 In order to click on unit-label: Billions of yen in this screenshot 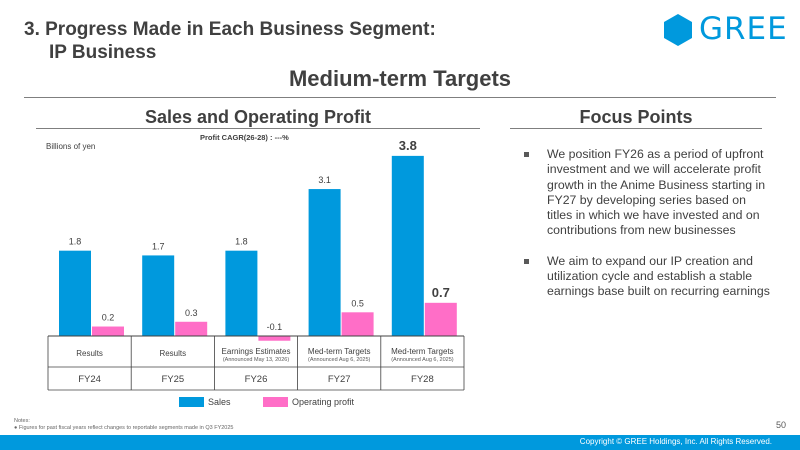, I will do `click(71, 146)`.